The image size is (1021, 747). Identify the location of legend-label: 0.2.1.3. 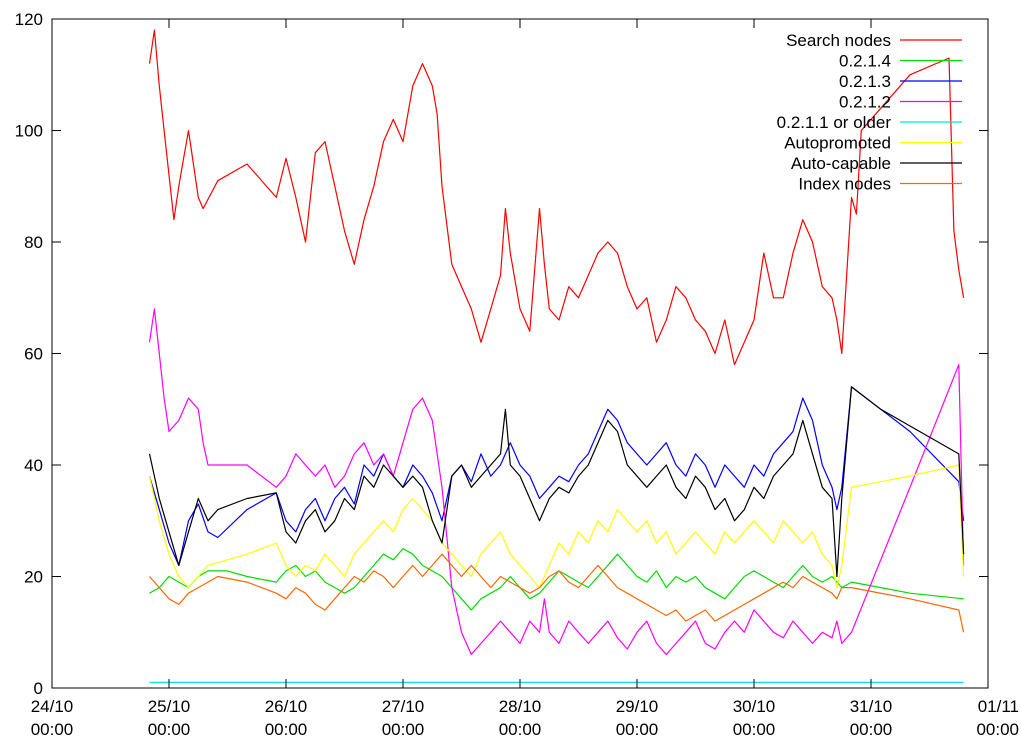
(865, 81).